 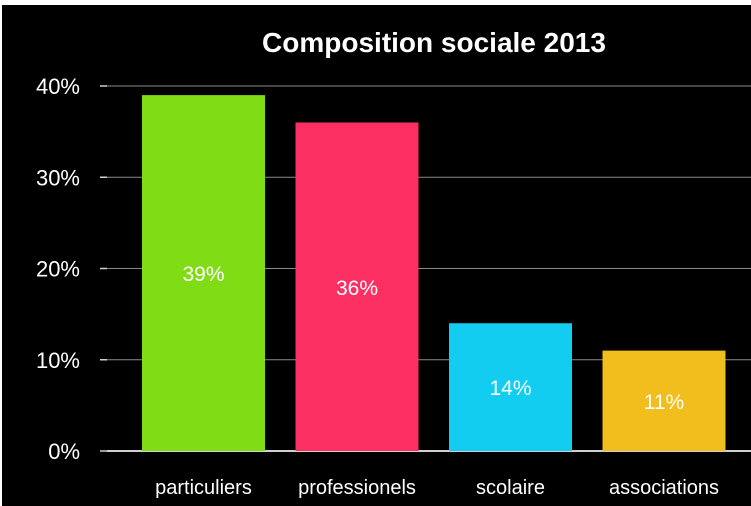 I want to click on category-label: scolaire, so click(x=510, y=488).